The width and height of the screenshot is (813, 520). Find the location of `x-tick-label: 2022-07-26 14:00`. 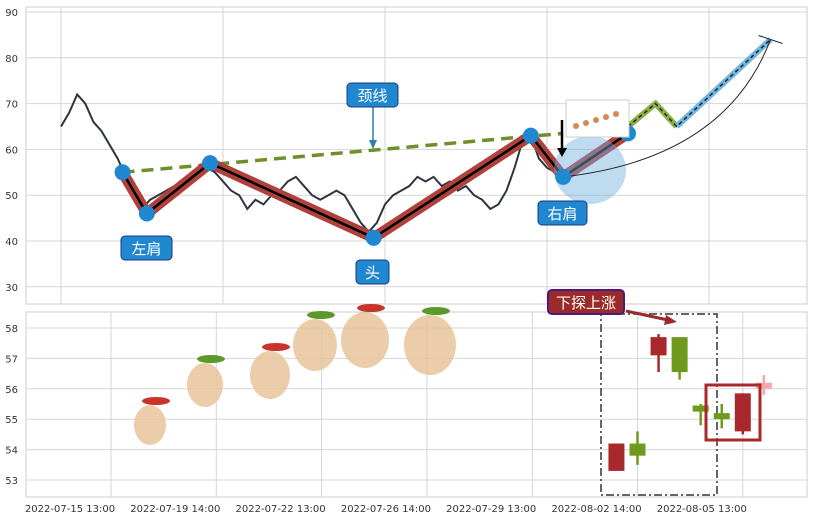

x-tick-label: 2022-07-26 14:00 is located at coordinates (386, 509).